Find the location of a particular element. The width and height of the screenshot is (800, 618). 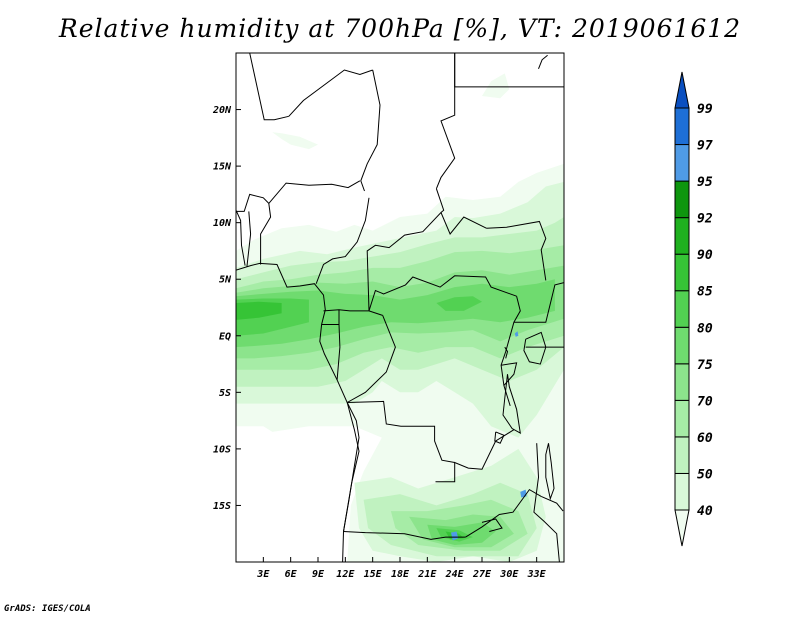

x-tick-label: 9E is located at coordinates (318, 574).